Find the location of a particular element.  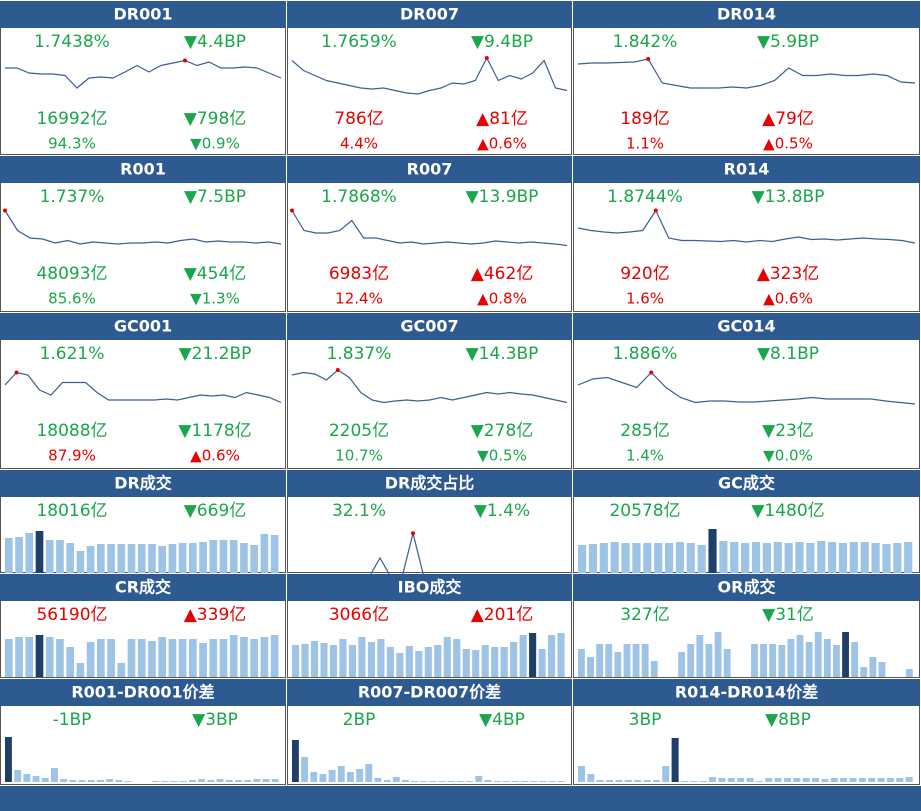

stat: ▼3BP is located at coordinates (215, 720).